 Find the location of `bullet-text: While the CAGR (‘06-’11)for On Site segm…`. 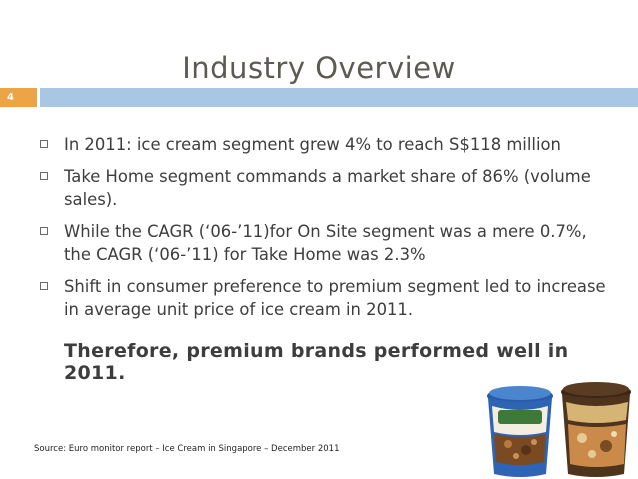

bullet-text: While the CAGR (‘06-’11)for On Site segm… is located at coordinates (325, 243).